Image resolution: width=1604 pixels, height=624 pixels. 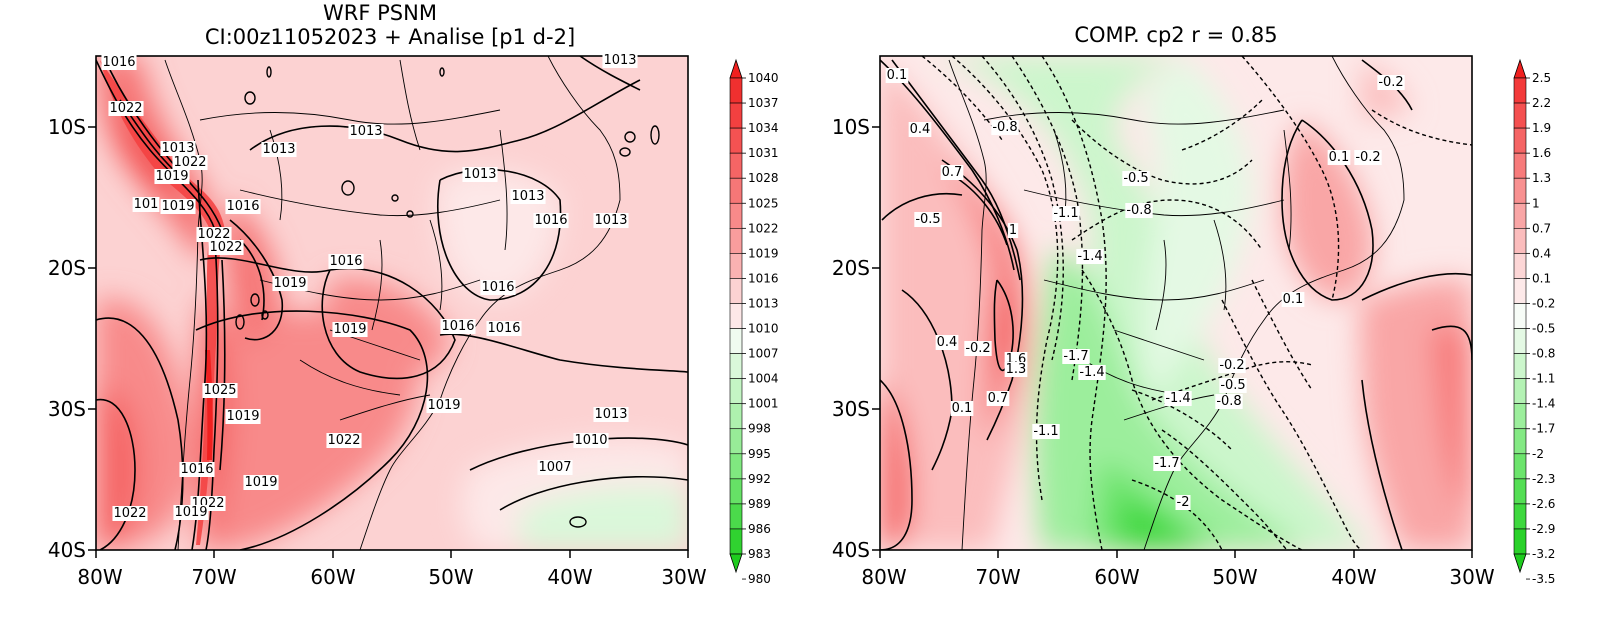 What do you see at coordinates (1541, 103) in the screenshot?
I see `colorbar-label: 2.2` at bounding box center [1541, 103].